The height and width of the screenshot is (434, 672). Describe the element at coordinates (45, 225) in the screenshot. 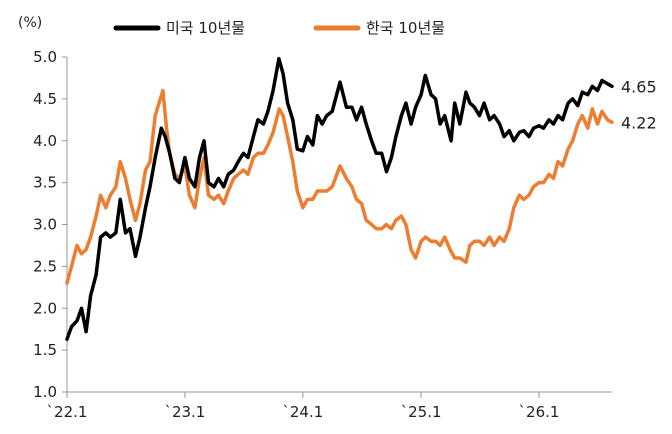

I see `y-tick-label: 3.0` at that location.